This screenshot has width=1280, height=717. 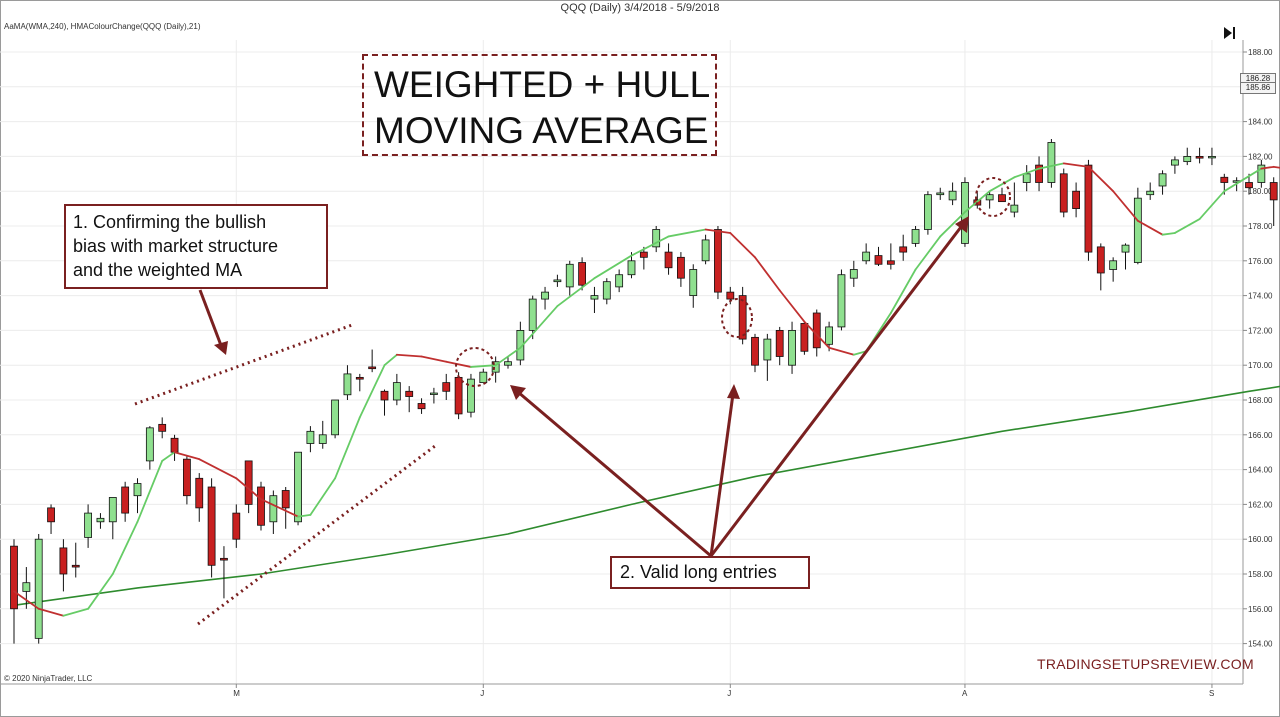 What do you see at coordinates (1260, 539) in the screenshot?
I see `y-tick-label: 160.00` at bounding box center [1260, 539].